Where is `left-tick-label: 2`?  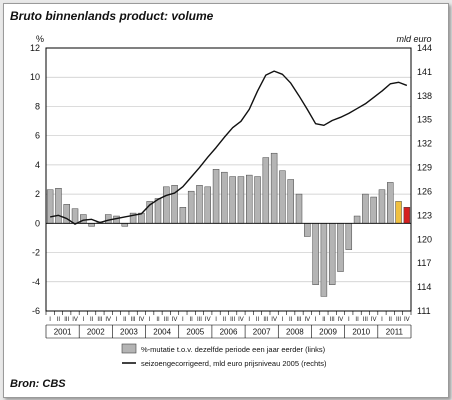
left-tick-label: 2 is located at coordinates (37, 194).